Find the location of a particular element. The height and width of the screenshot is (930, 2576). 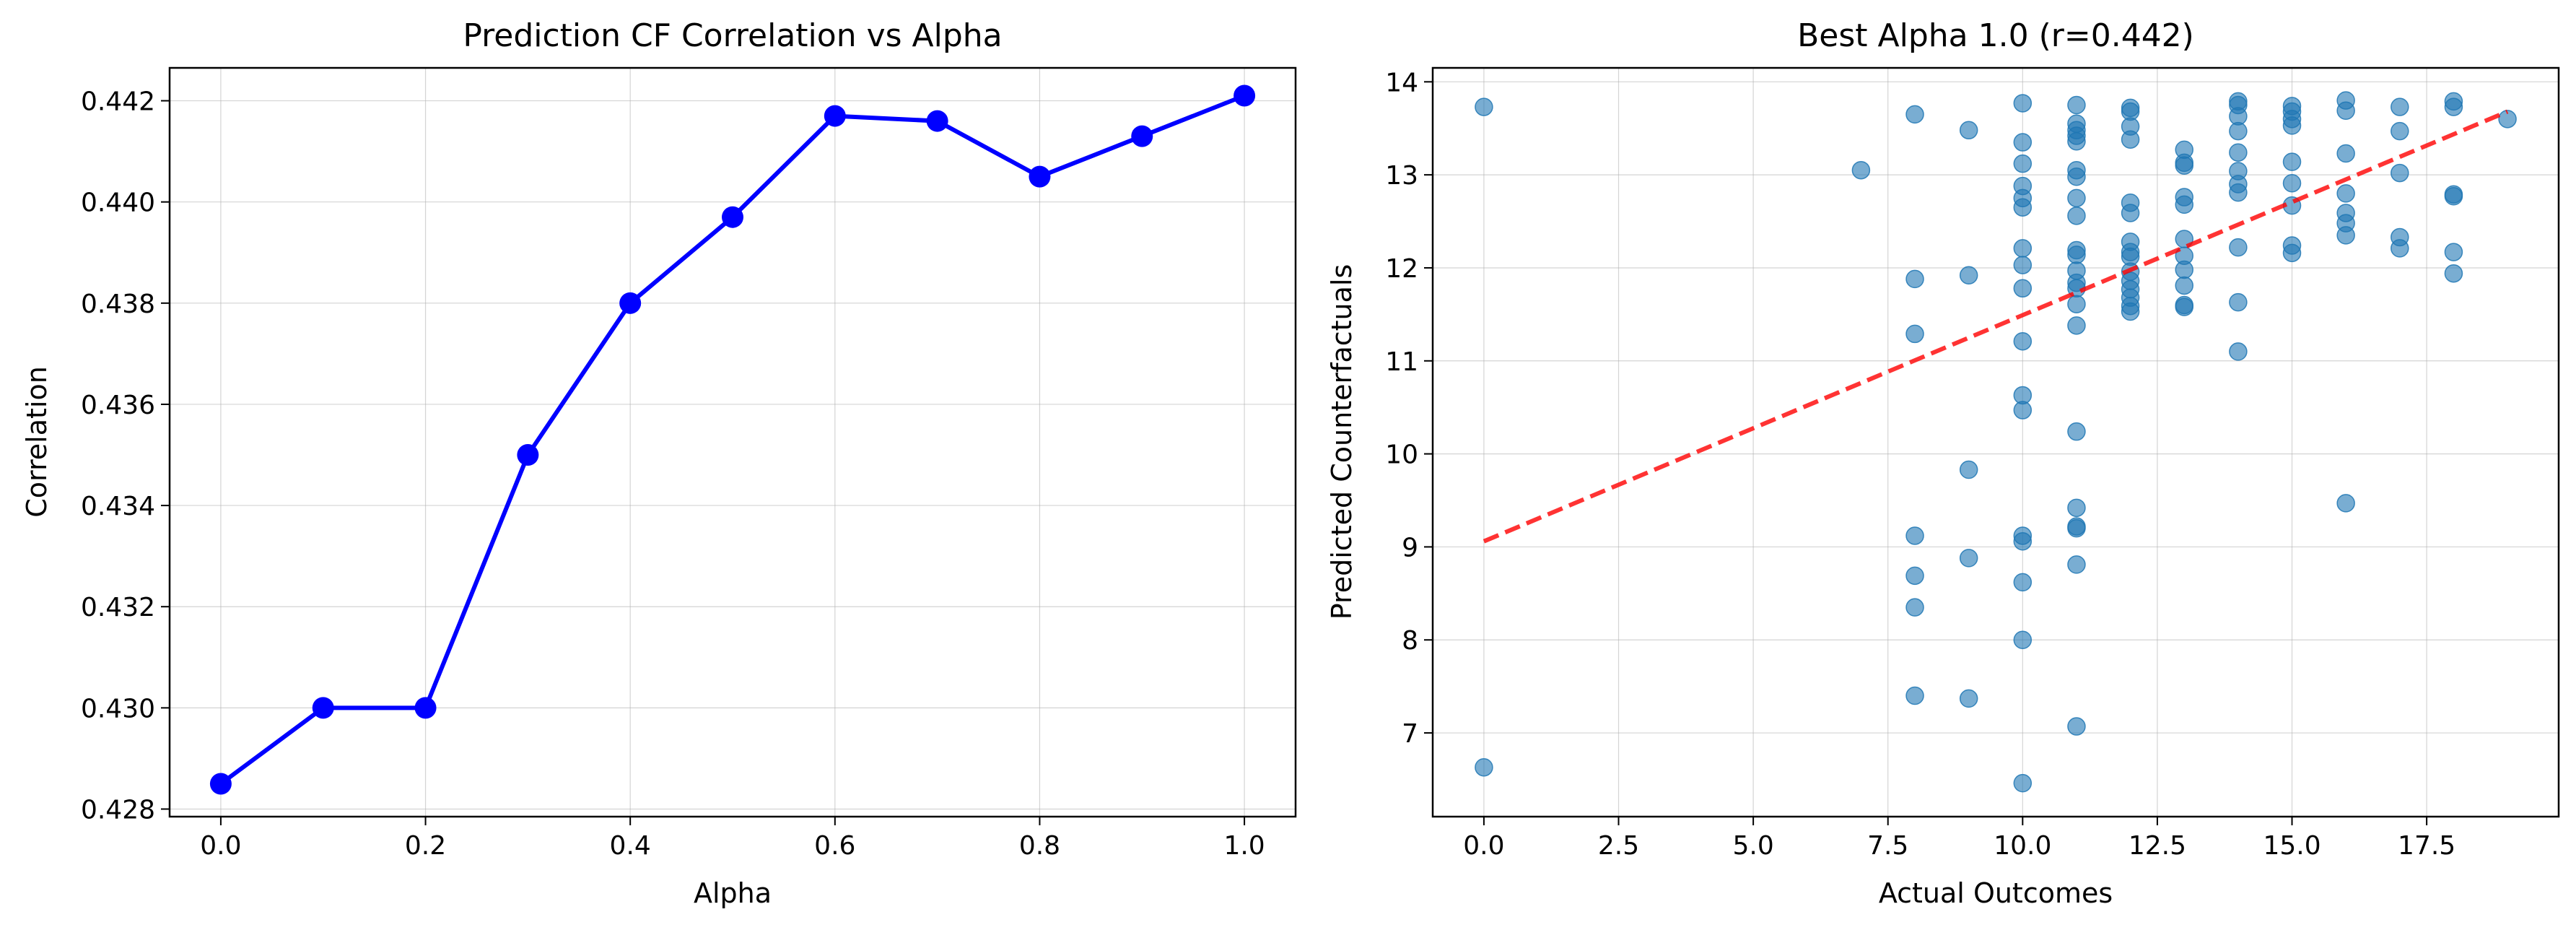

left-x-tick-label: 0.8 is located at coordinates (1039, 846).